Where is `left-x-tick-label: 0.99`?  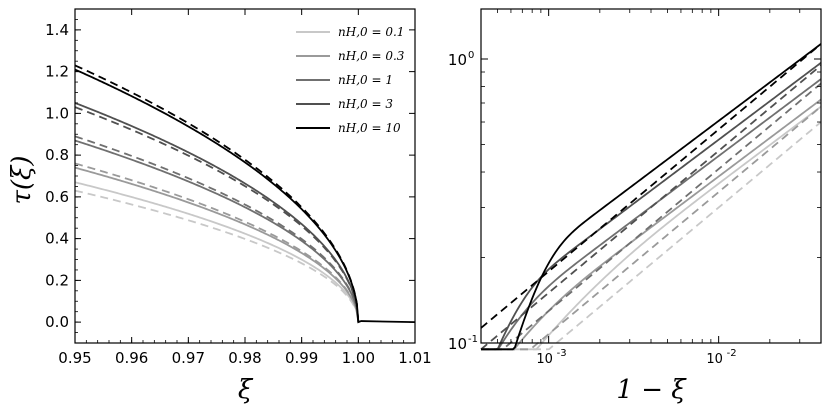 left-x-tick-label: 0.99 is located at coordinates (301, 358).